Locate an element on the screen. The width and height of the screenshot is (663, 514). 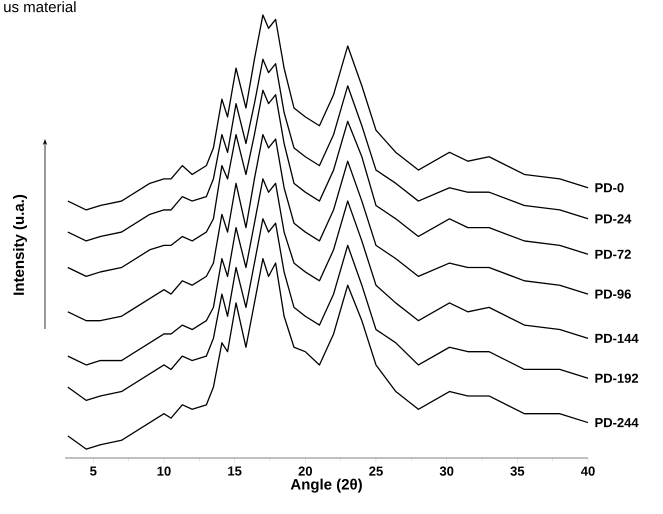
series-label: PD-96 is located at coordinates (613, 294).